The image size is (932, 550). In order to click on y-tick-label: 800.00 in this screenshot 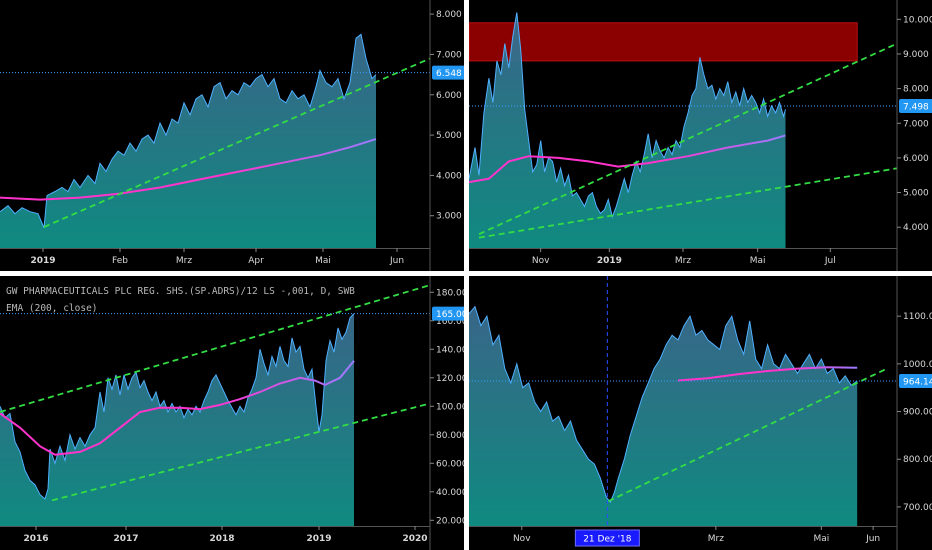, I will do `click(917, 460)`.